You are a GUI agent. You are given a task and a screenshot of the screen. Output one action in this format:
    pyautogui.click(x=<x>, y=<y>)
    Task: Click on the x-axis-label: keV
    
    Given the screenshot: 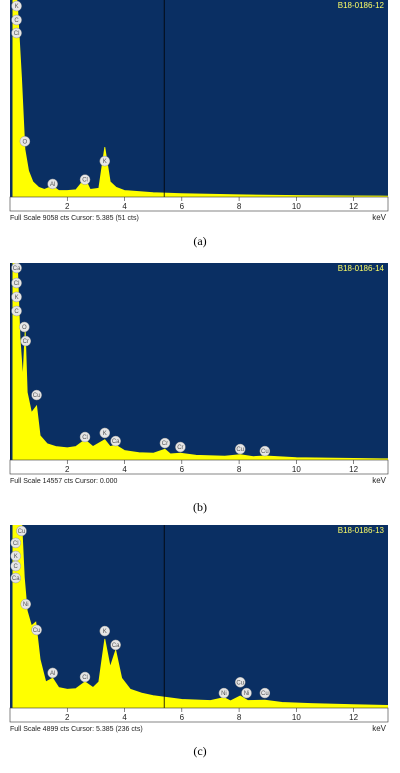 What is the action you would take?
    pyautogui.click(x=379, y=728)
    